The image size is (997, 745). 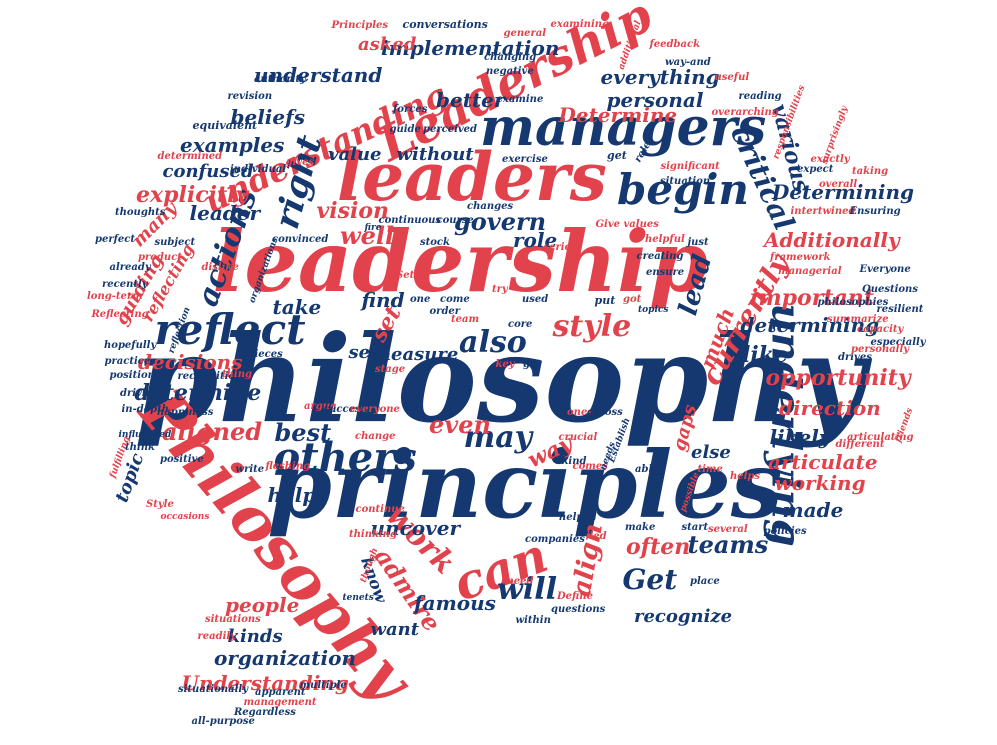 What do you see at coordinates (578, 609) in the screenshot?
I see `cloud-word: questions` at bounding box center [578, 609].